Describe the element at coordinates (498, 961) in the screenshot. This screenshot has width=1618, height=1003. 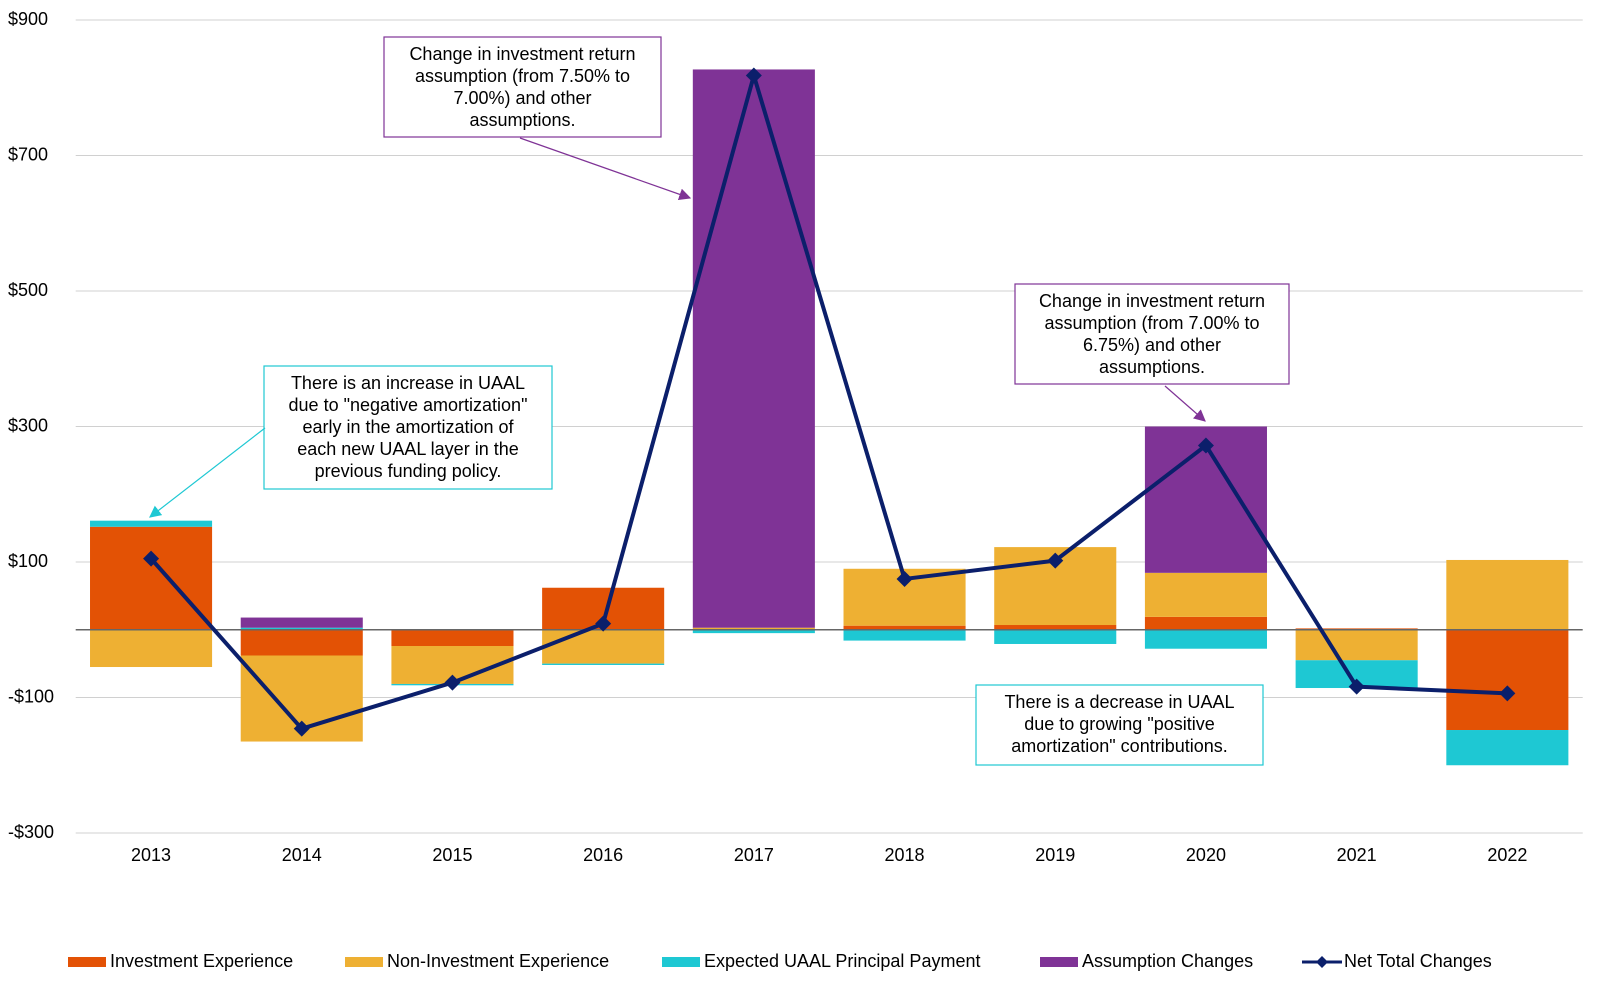
I see `legend-label: Non-Investment Experience` at that location.